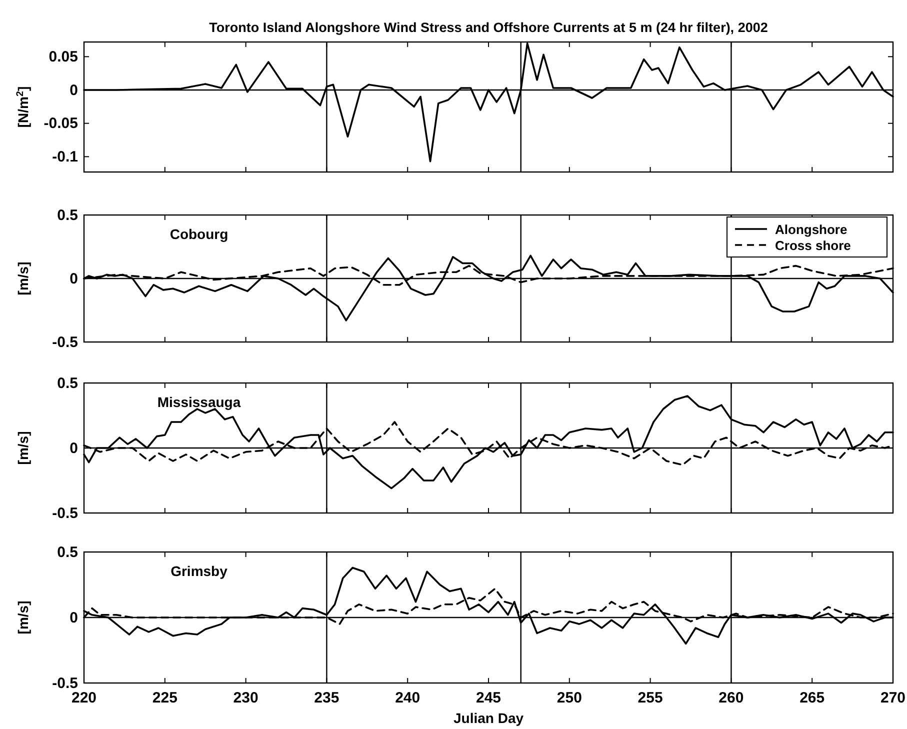 Image resolution: width=907 pixels, height=729 pixels. I want to click on chart-title: Toronto Island Alongshore Wind Stress and Offshore Currents at 5 m (24 hr filter), 2002, so click(488, 27).